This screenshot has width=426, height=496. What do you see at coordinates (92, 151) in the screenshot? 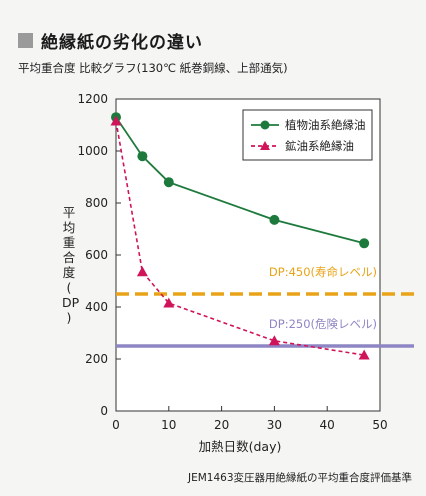
I see `y-tick-label: 1000` at bounding box center [92, 151].